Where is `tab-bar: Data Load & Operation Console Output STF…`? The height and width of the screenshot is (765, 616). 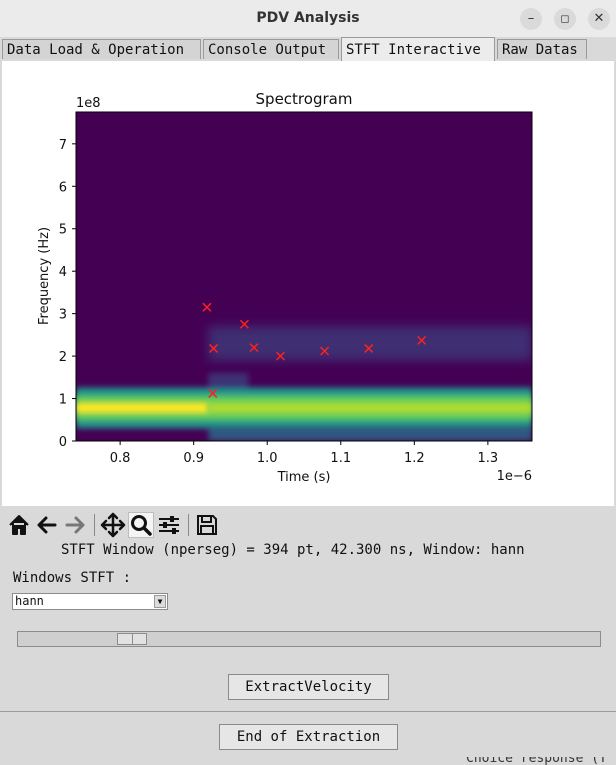
tab-bar: Data Load & Operation Console Output STF… is located at coordinates (308, 49).